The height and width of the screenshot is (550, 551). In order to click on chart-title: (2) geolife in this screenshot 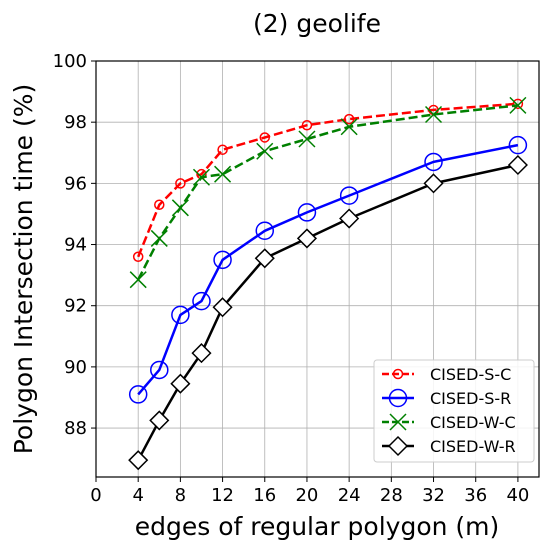, I will do `click(317, 23)`.